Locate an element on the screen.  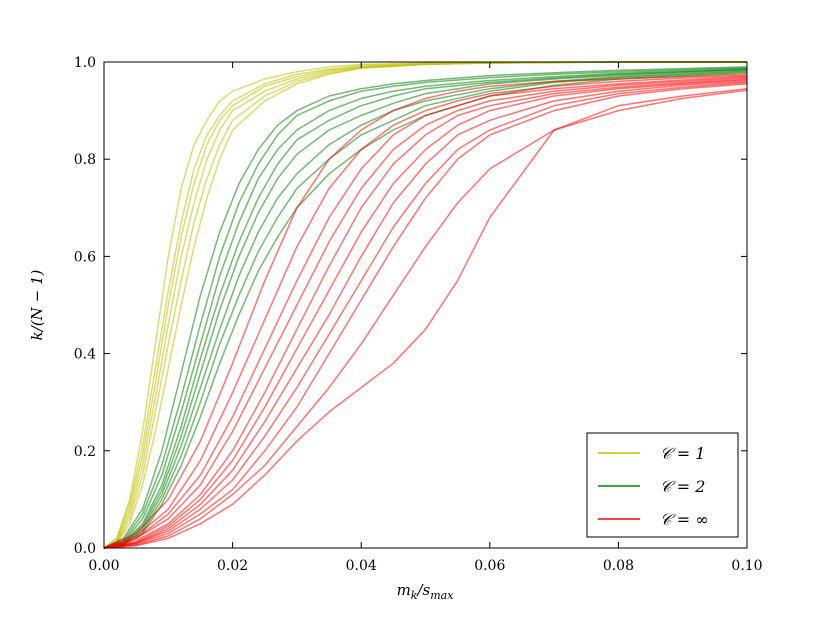
x-tick-label: 0.04 is located at coordinates (361, 566).